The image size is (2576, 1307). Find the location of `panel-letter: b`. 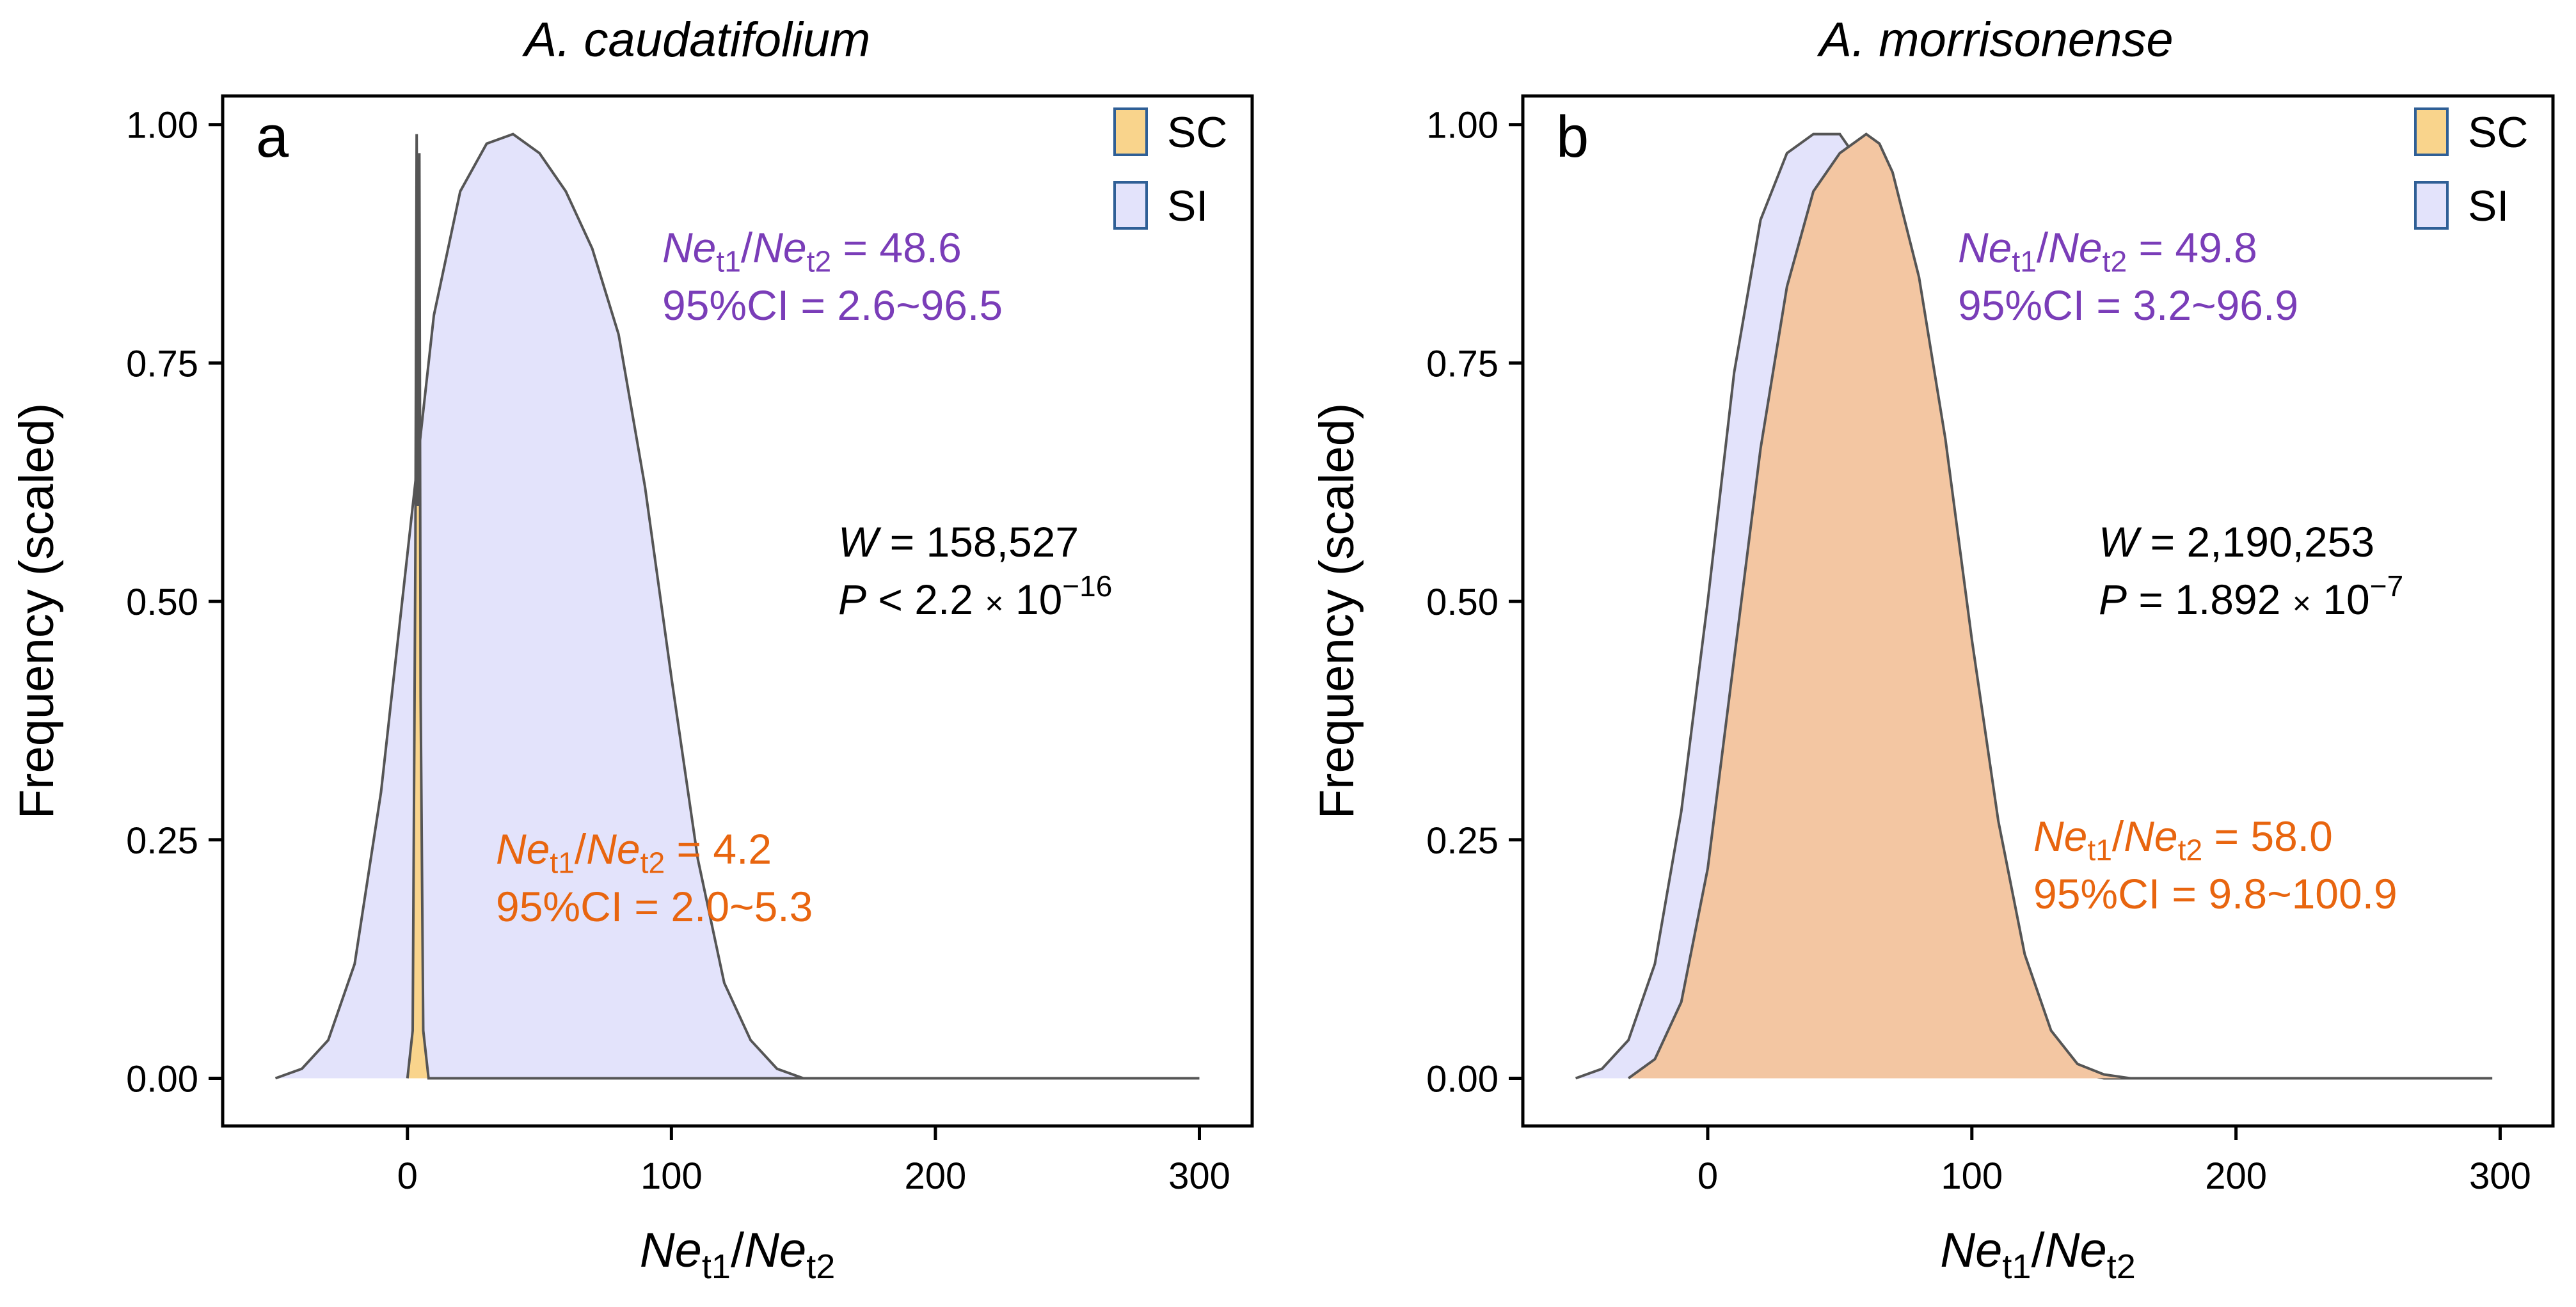

panel-letter: b is located at coordinates (1573, 137).